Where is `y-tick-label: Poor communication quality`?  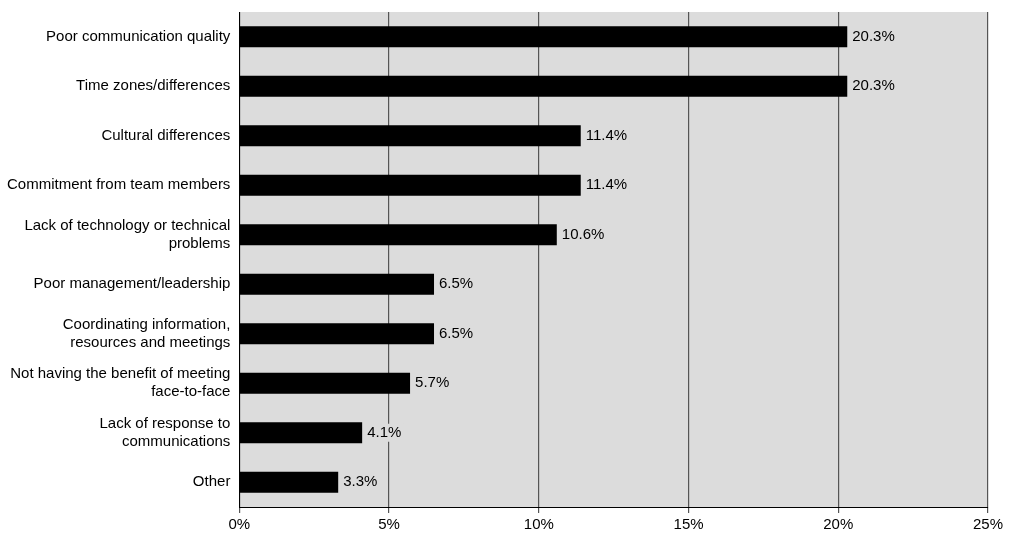 y-tick-label: Poor communication quality is located at coordinates (138, 35).